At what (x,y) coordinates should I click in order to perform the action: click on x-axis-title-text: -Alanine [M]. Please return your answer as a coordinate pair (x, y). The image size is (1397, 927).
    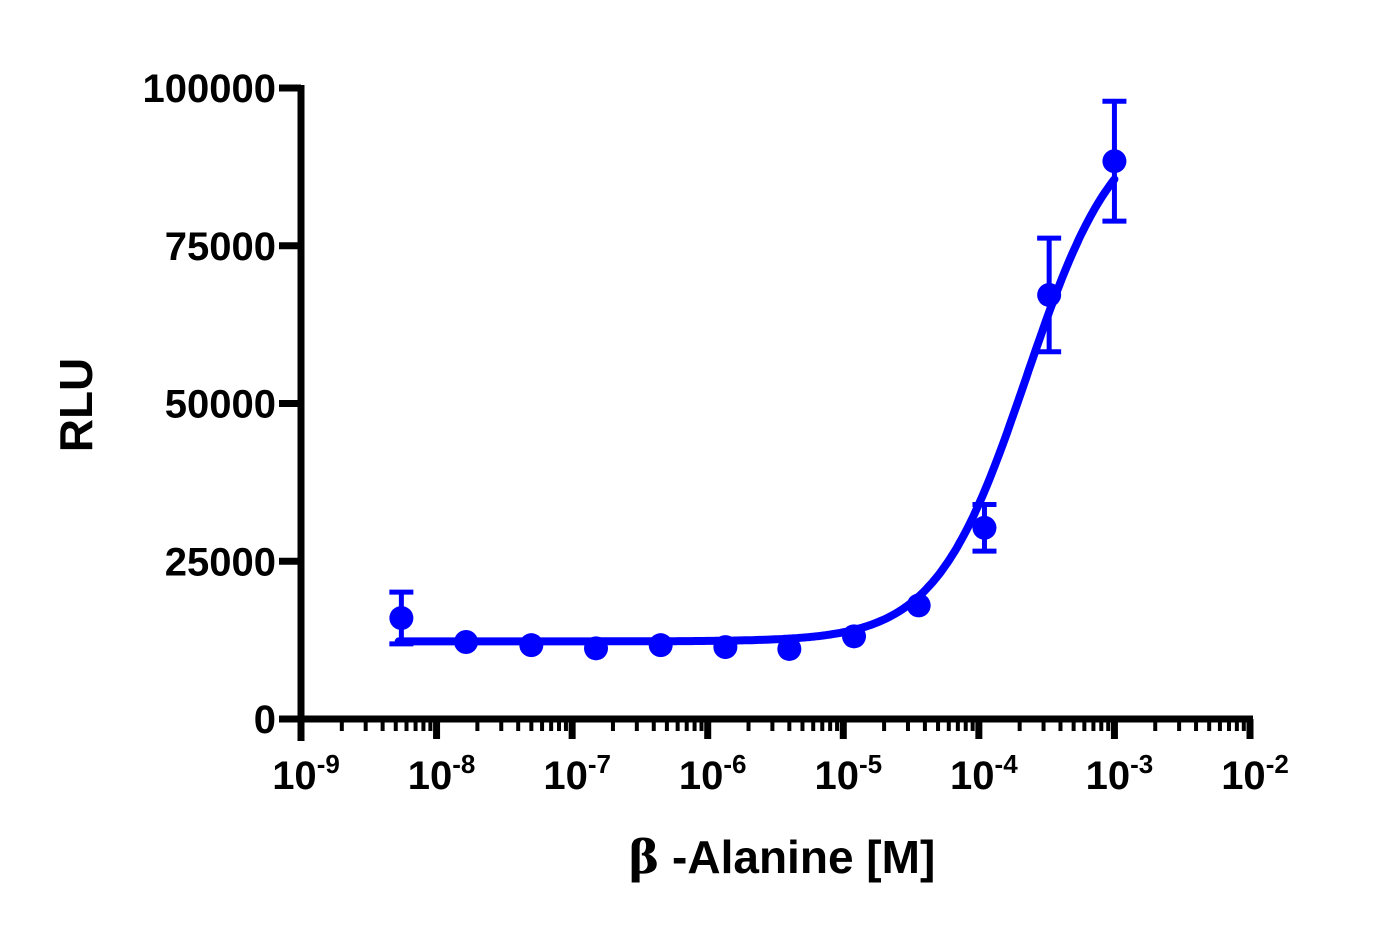
    Looking at the image, I should click on (797, 857).